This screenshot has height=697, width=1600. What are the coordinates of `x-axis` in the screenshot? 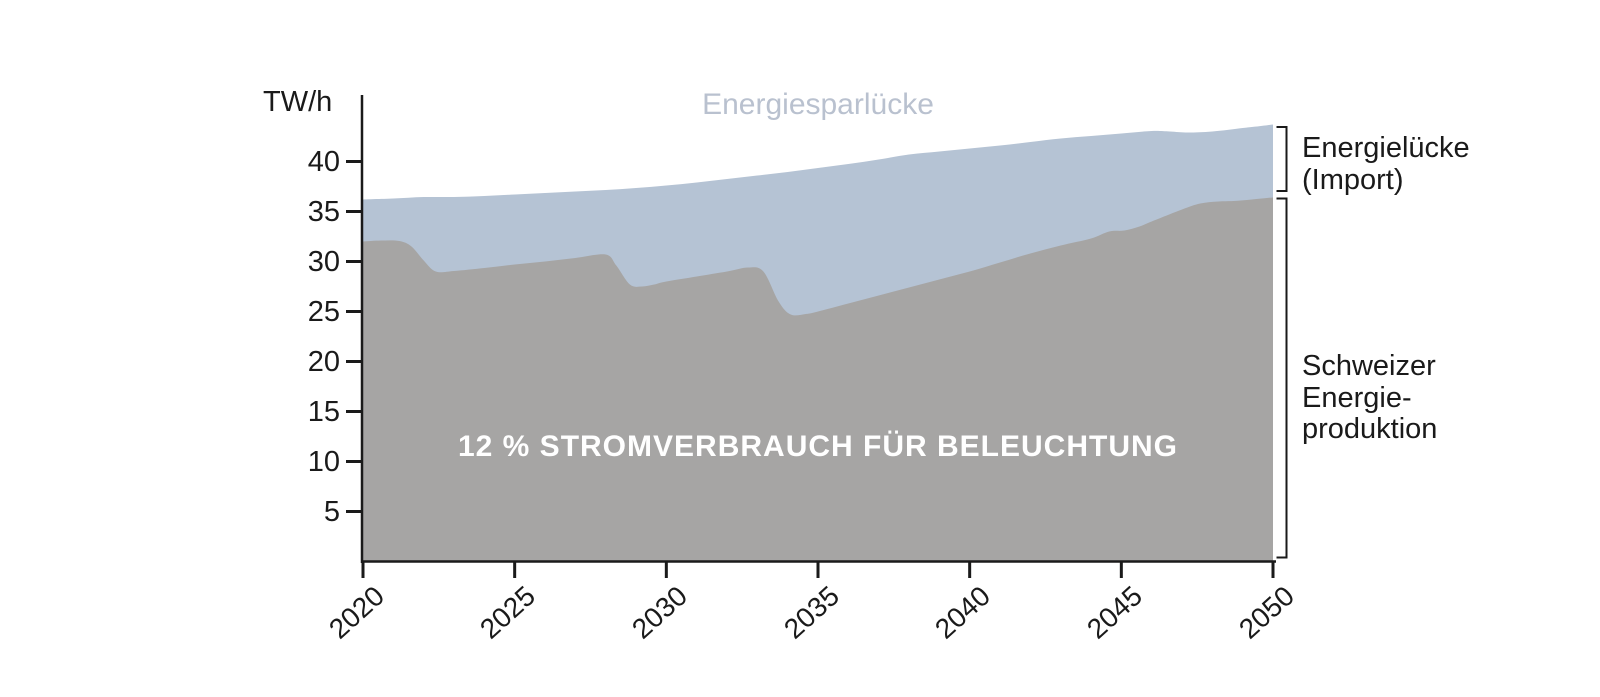 It's located at (818, 569).